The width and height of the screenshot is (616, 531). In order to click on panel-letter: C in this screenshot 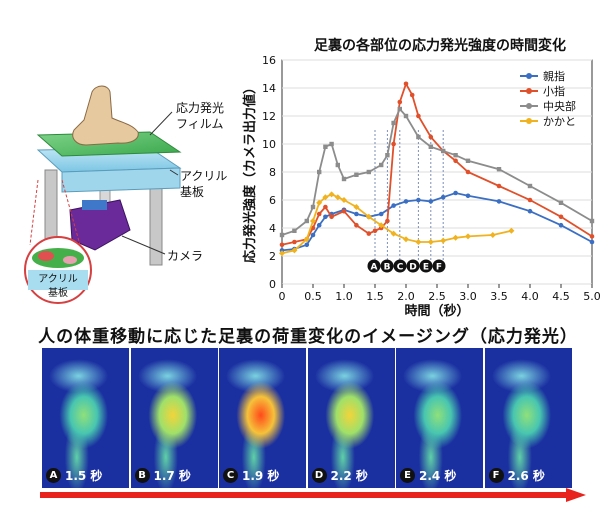, I will do `click(230, 475)`.